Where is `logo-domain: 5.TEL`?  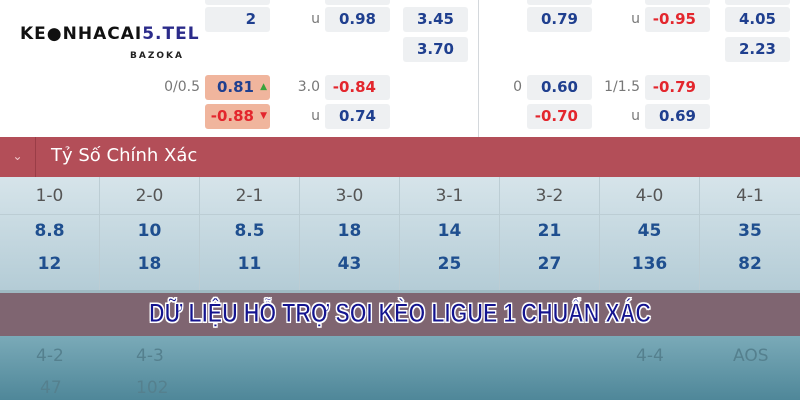 logo-domain: 5.TEL is located at coordinates (171, 34).